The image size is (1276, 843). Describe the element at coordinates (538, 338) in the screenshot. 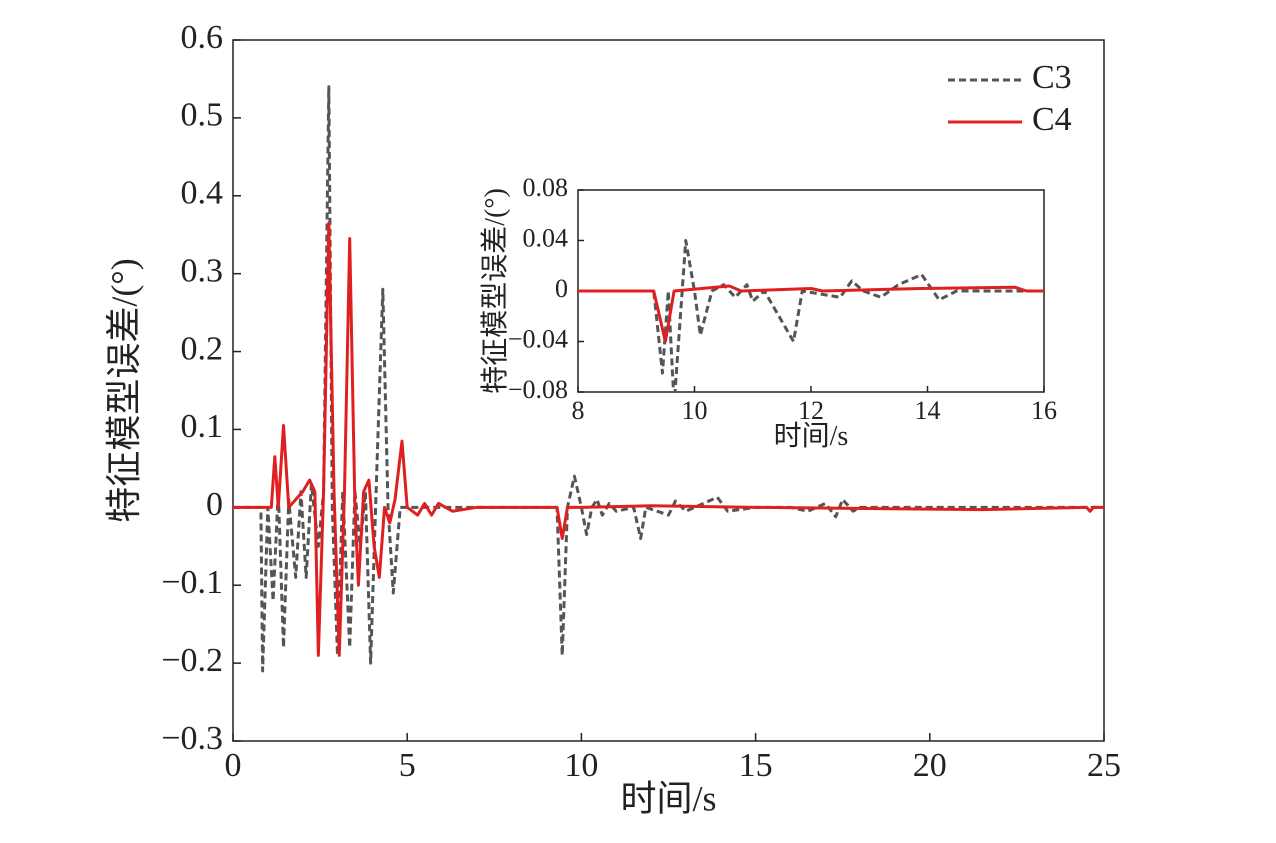

I see `y-tick-label: −0.04` at that location.